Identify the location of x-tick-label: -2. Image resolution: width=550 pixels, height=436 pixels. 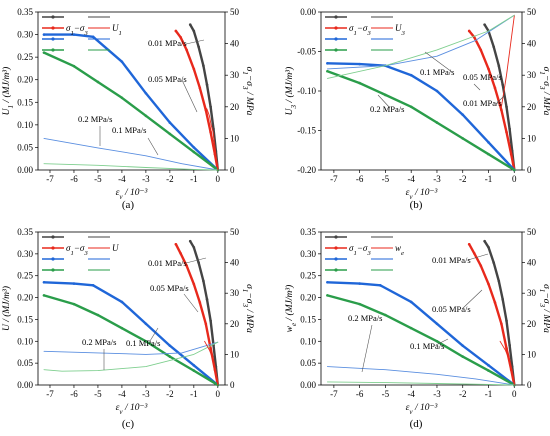
(463, 394).